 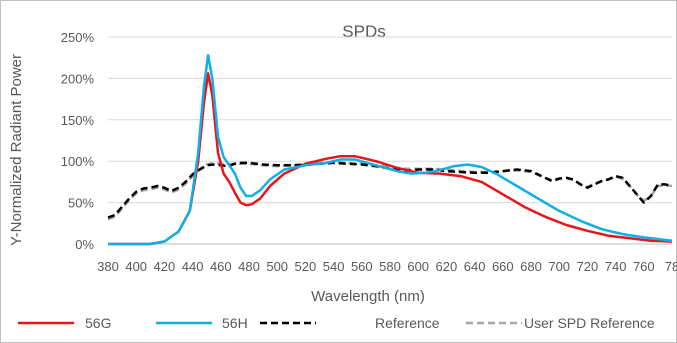 I want to click on x-tick-label: 680, so click(x=531, y=266).